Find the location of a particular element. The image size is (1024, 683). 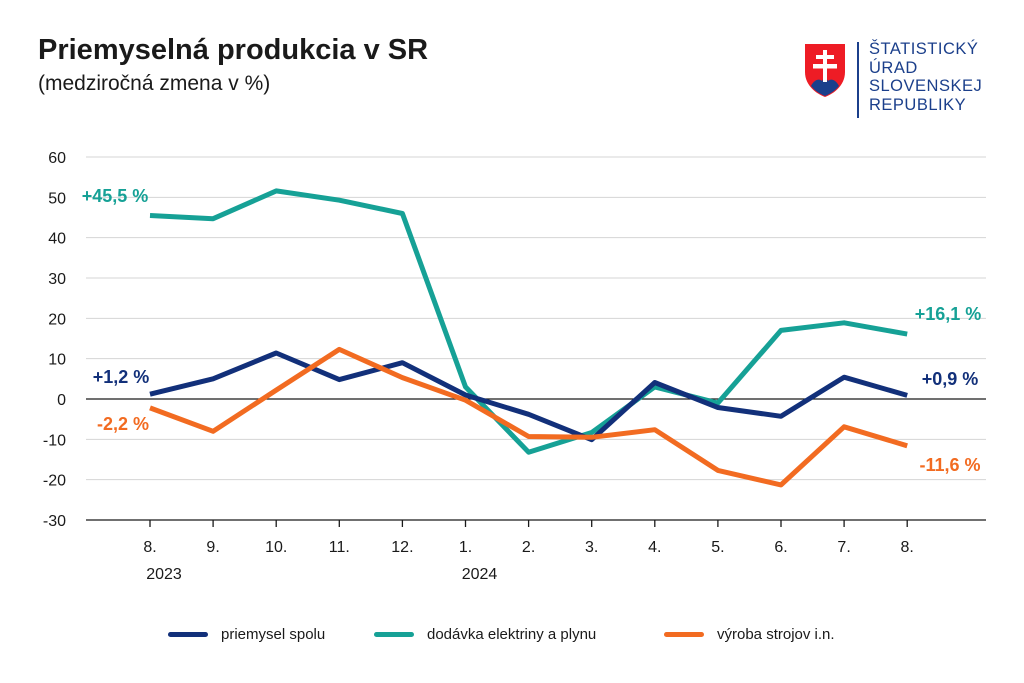

y-tick-label: 50 is located at coordinates (57, 198).